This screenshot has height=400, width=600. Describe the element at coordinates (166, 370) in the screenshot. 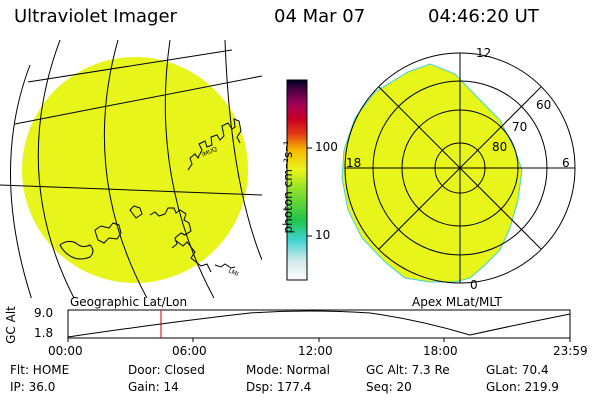

I see `info-door: Door: Closed` at that location.